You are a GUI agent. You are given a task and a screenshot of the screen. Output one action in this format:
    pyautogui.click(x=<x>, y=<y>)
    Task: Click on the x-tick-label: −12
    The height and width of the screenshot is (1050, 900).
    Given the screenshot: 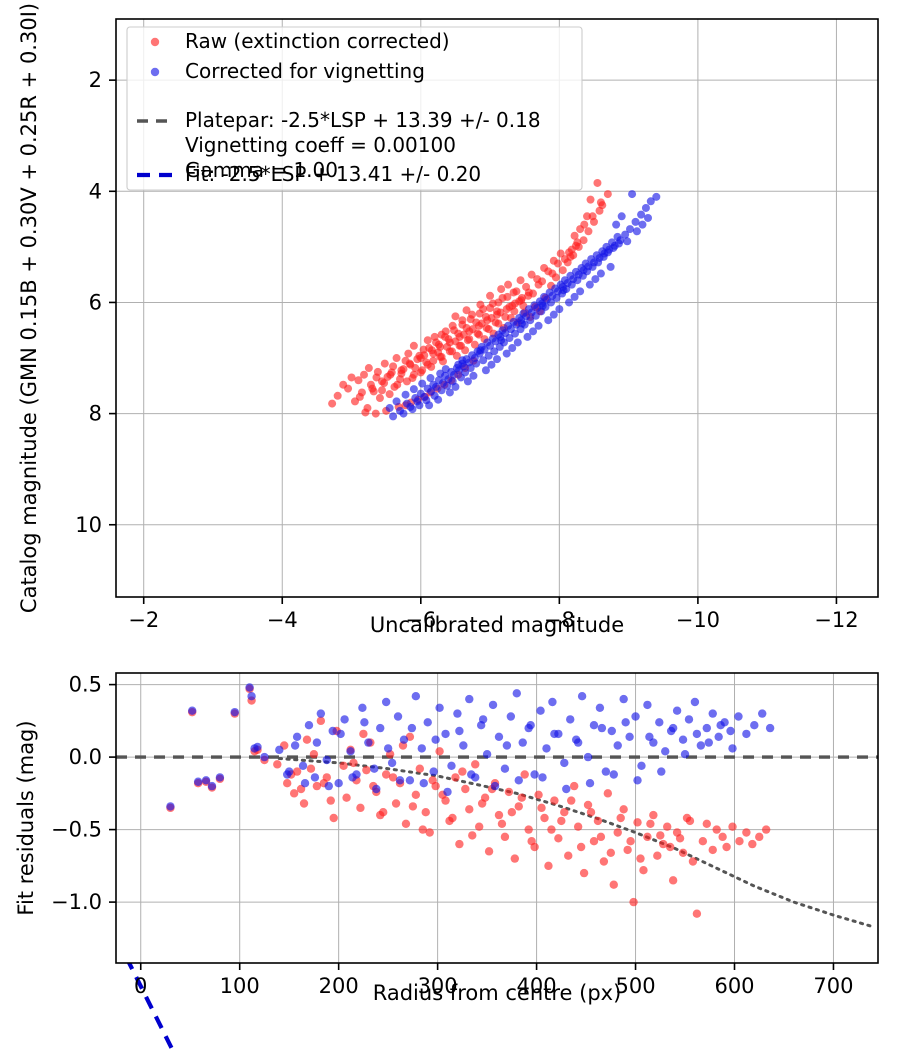 What is the action you would take?
    pyautogui.click(x=836, y=620)
    